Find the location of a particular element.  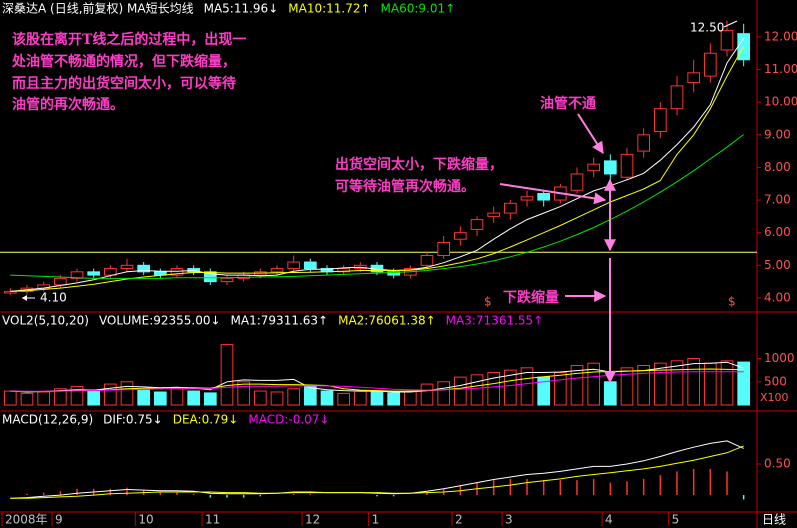

x-tick-label: 9 is located at coordinates (59, 520).